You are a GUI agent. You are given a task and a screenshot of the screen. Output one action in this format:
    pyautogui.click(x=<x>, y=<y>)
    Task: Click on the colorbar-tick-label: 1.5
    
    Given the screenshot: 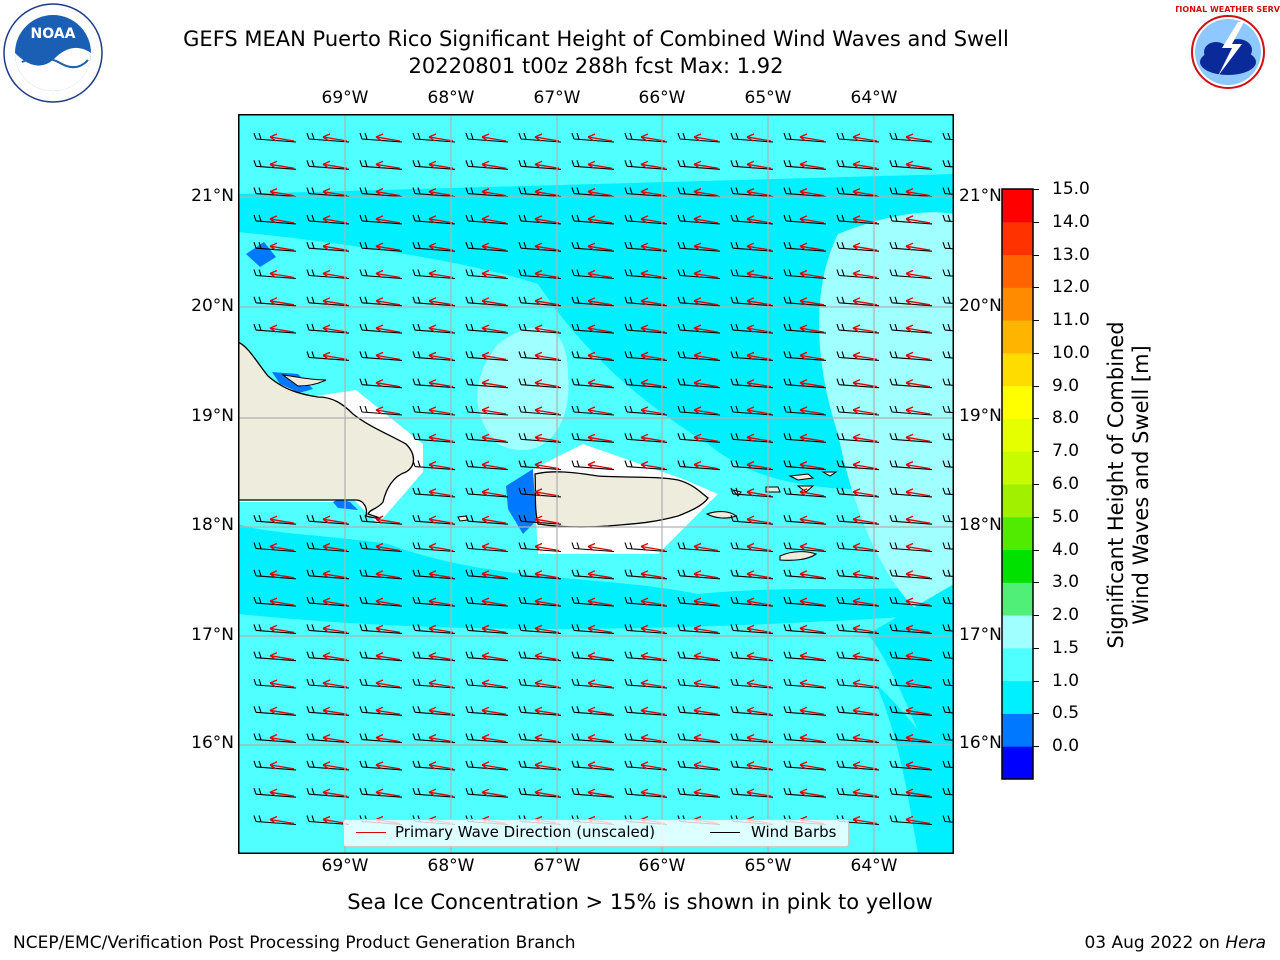 What is the action you would take?
    pyautogui.click(x=1066, y=647)
    